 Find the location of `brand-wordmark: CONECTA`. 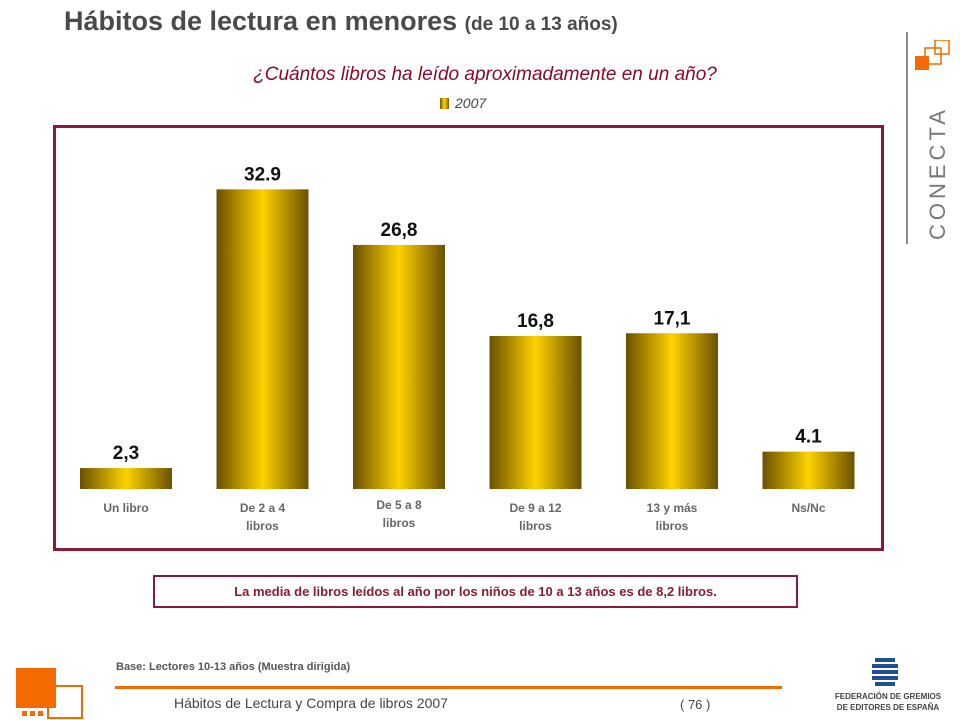

brand-wordmark: CONECTA is located at coordinates (937, 173).